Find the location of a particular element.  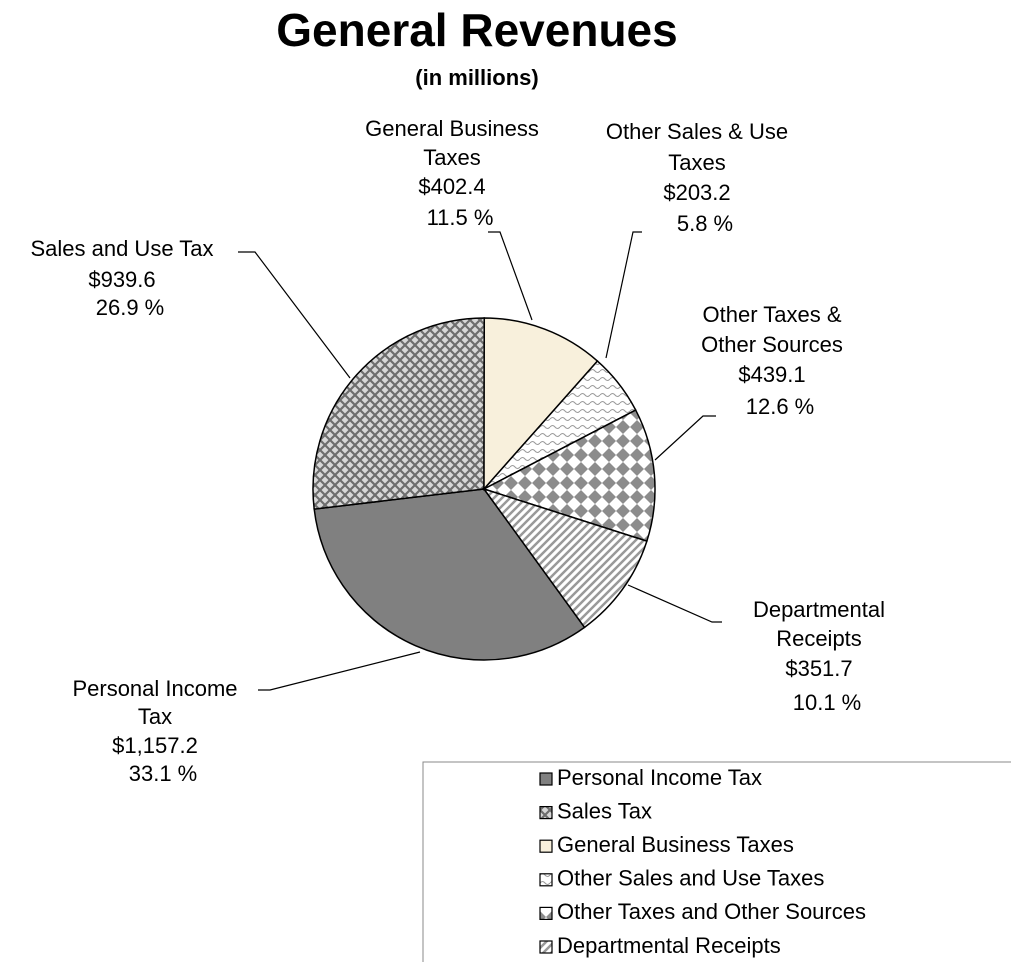

legend-label: Sales Tax is located at coordinates (604, 810).